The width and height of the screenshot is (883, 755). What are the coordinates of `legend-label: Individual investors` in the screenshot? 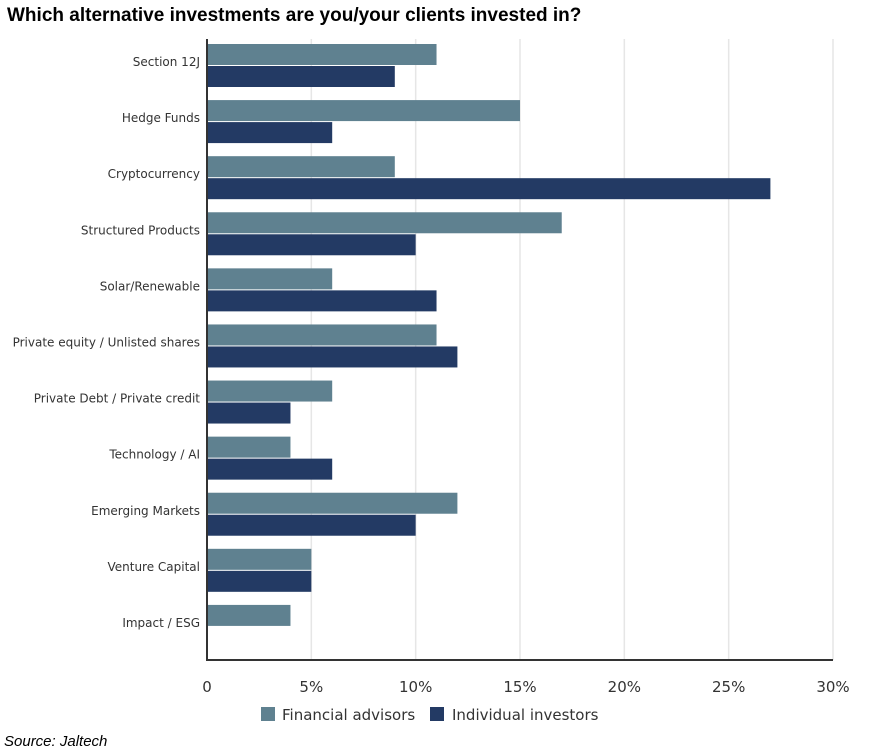 It's located at (525, 715).